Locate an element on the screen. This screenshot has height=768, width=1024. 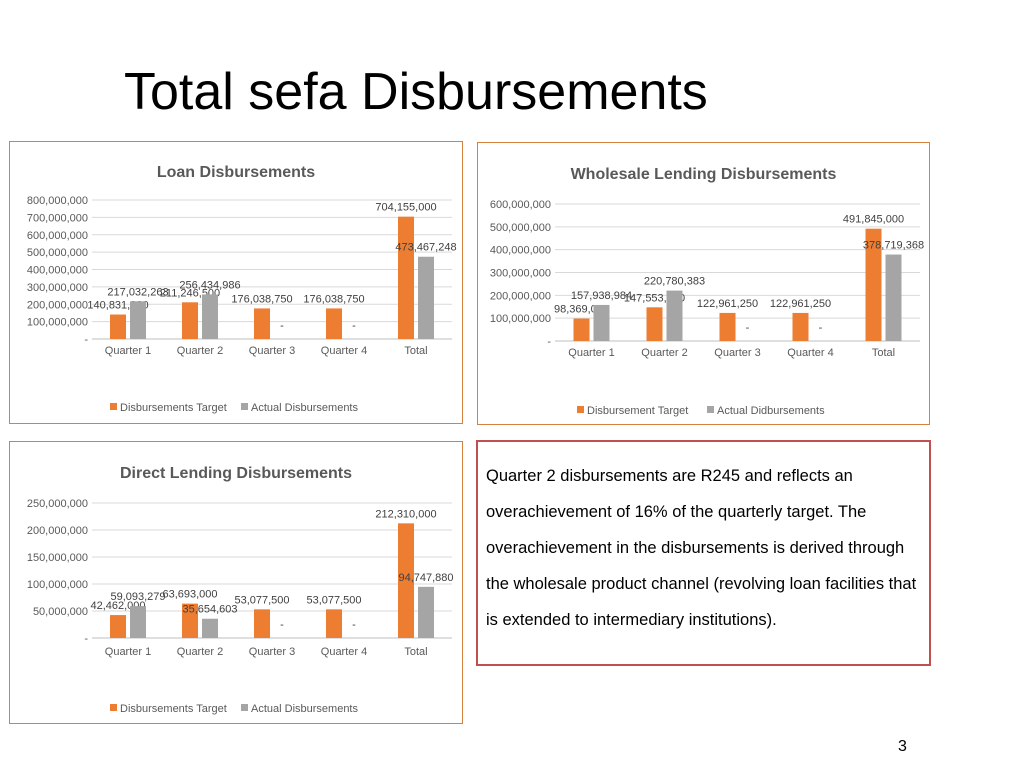
data-label: 122,961,250 is located at coordinates (727, 304).